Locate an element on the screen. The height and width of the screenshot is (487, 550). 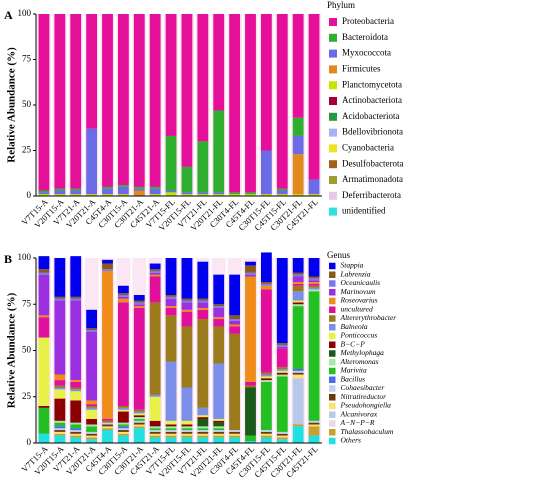
y-tick-label: 100 is located at coordinates (25, 257).